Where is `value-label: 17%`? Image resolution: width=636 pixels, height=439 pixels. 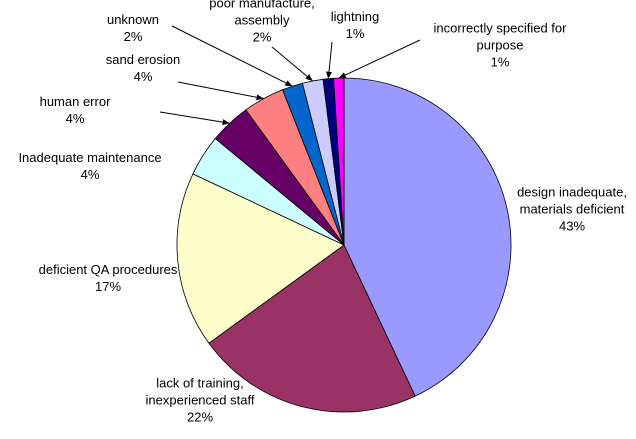
value-label: 17% is located at coordinates (108, 286).